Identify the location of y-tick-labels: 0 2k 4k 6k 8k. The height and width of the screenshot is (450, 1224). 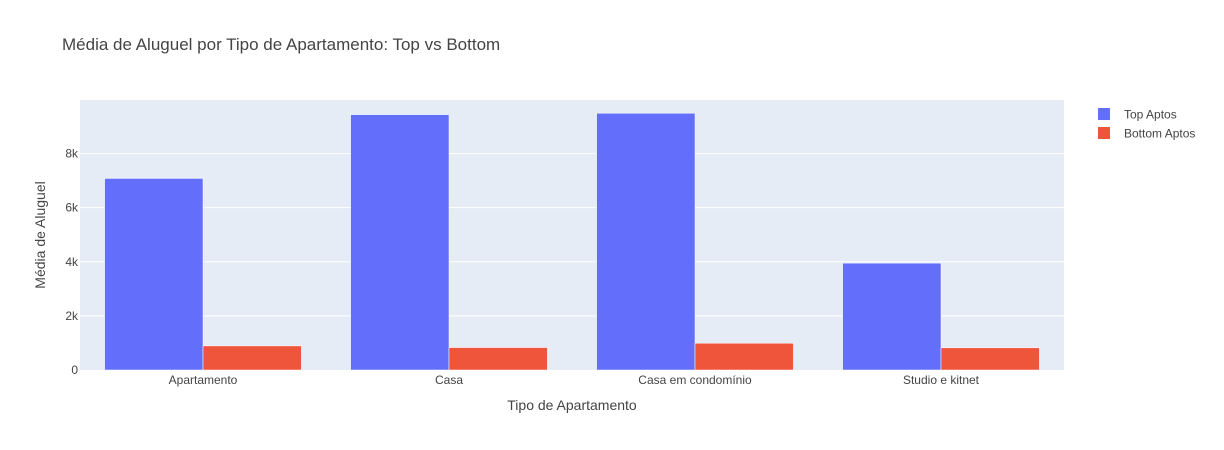
(72, 262).